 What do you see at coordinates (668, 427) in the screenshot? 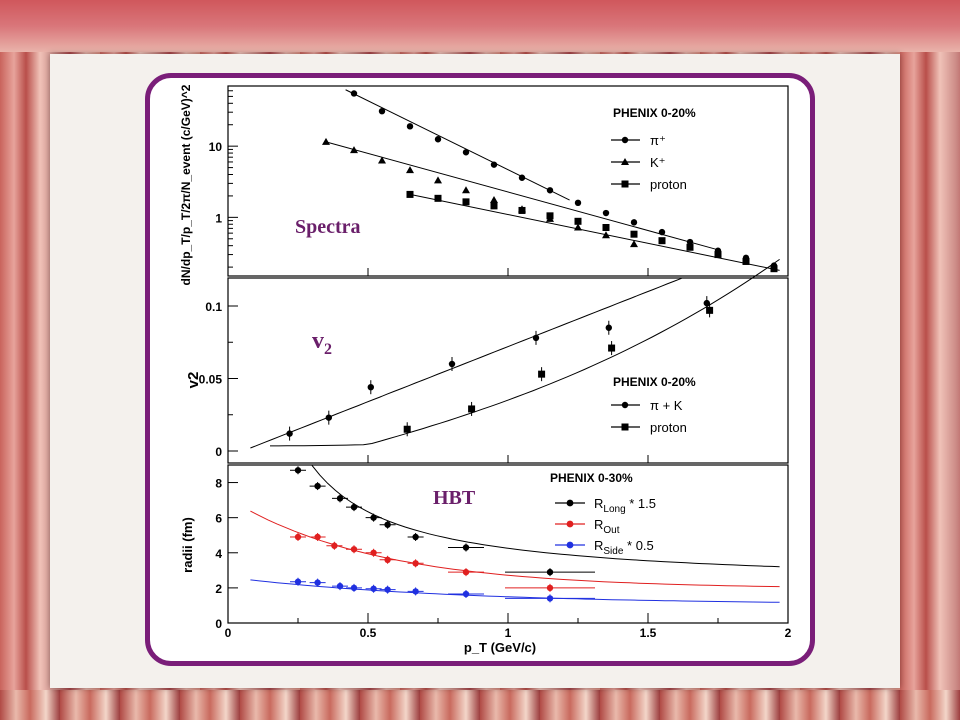
I see `v2-legend-label: proton` at bounding box center [668, 427].